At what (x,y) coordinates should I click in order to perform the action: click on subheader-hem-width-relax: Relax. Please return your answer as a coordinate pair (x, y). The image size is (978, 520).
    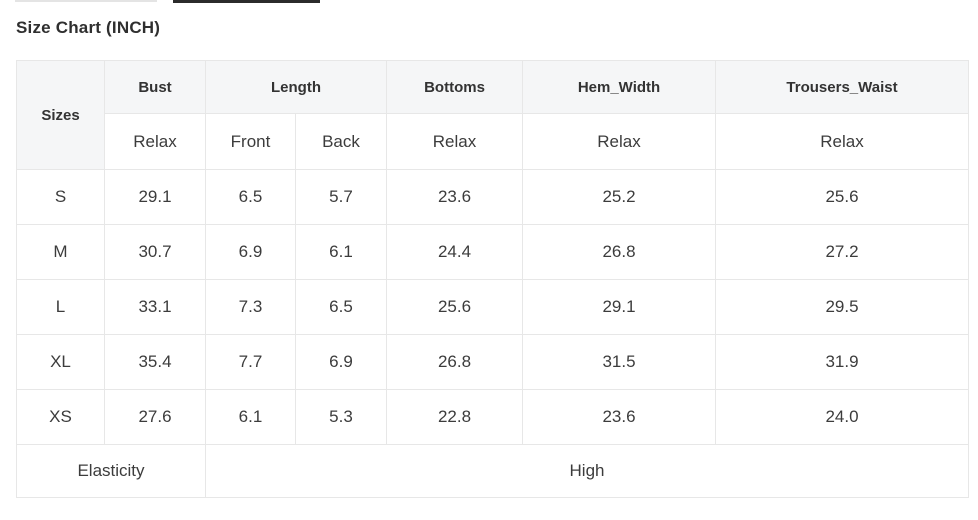
    Looking at the image, I should click on (619, 141).